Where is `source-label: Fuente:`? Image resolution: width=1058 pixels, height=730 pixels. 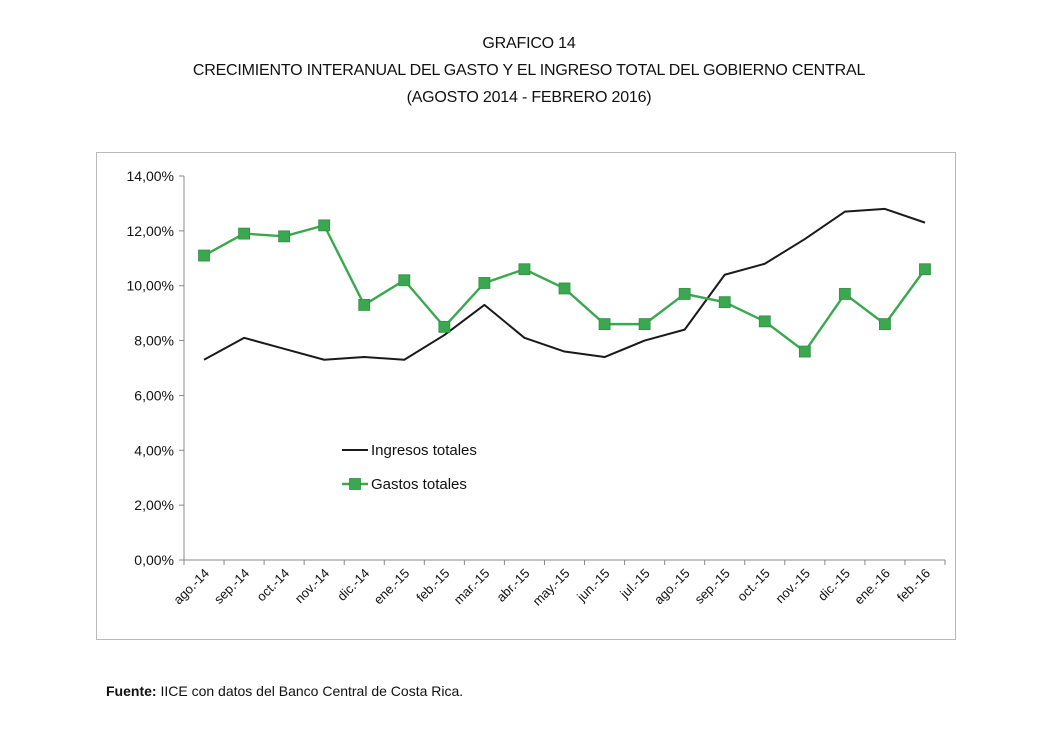 source-label: Fuente: is located at coordinates (131, 691).